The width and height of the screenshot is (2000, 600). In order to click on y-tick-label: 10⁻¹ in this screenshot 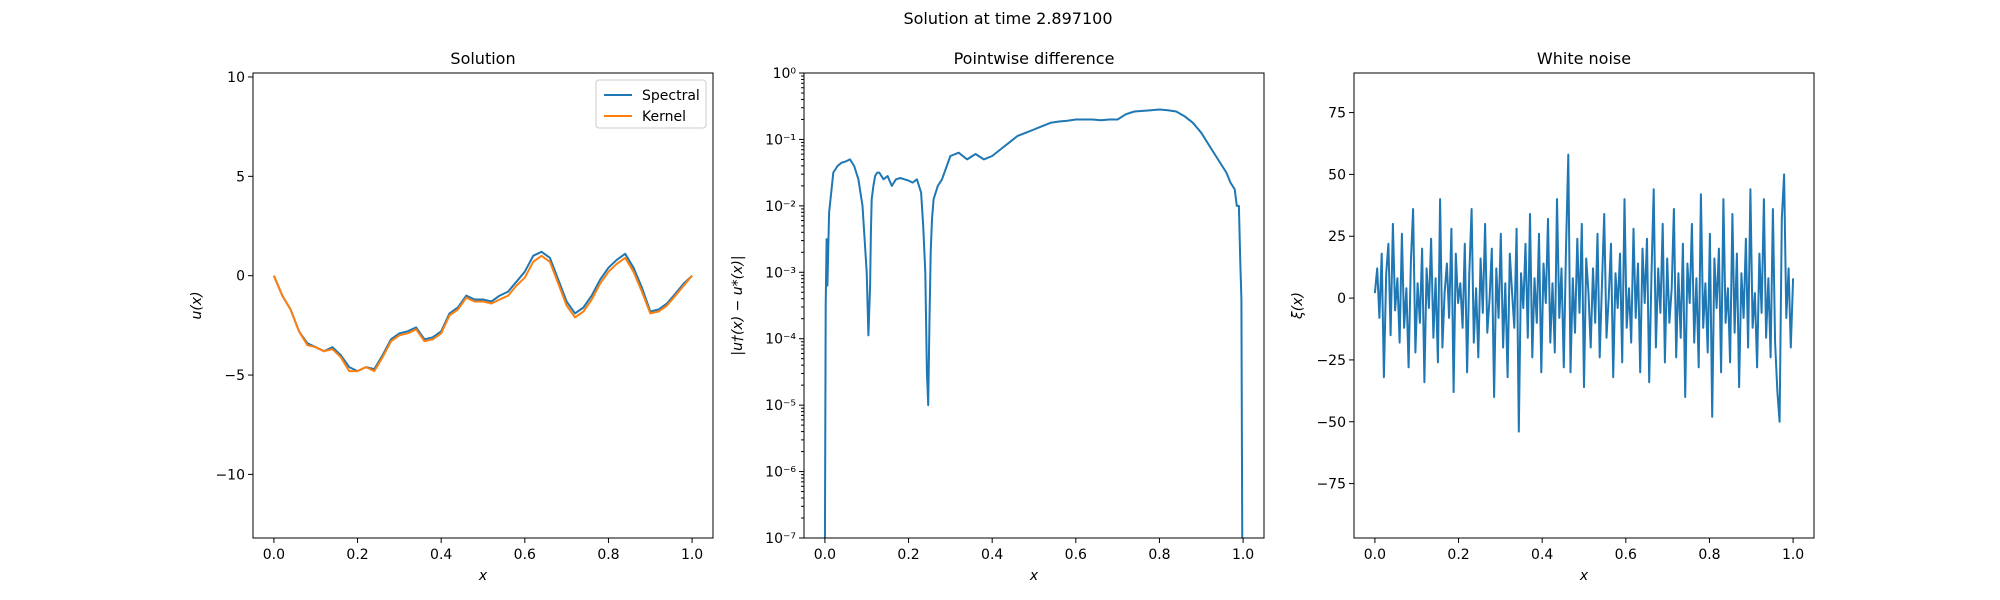, I will do `click(780, 140)`.